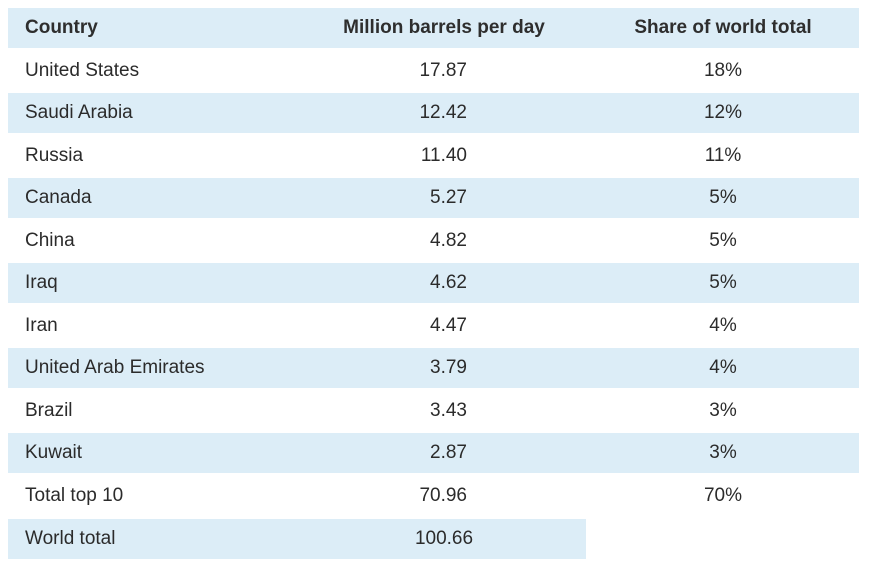 This screenshot has height=566, width=870. I want to click on table-row: Saudi Arabia 12.42 12%, so click(433, 113).